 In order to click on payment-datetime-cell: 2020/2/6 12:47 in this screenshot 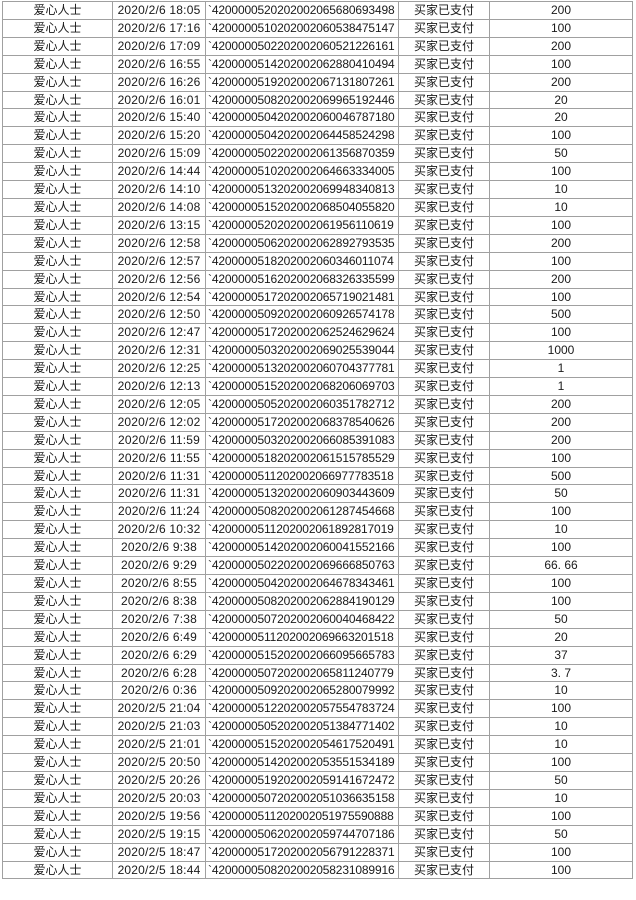, I will do `click(159, 333)`.